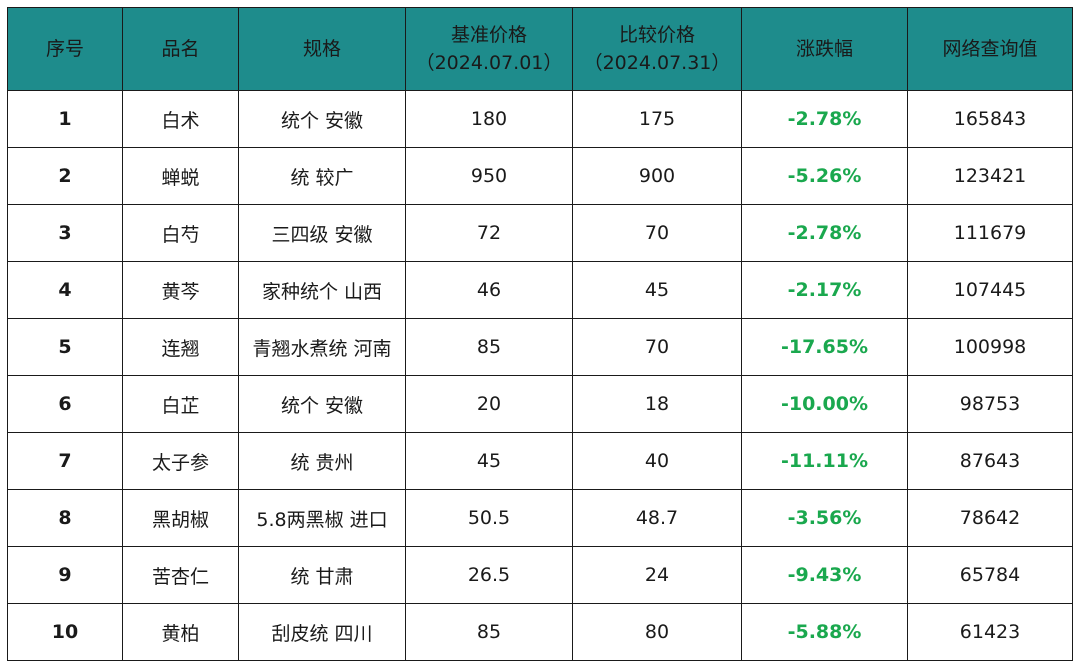 The image size is (1080, 670). I want to click on table-row: 10 黄柏 刮皮统 四川 85 80 -5.88% 61423, so click(540, 632).